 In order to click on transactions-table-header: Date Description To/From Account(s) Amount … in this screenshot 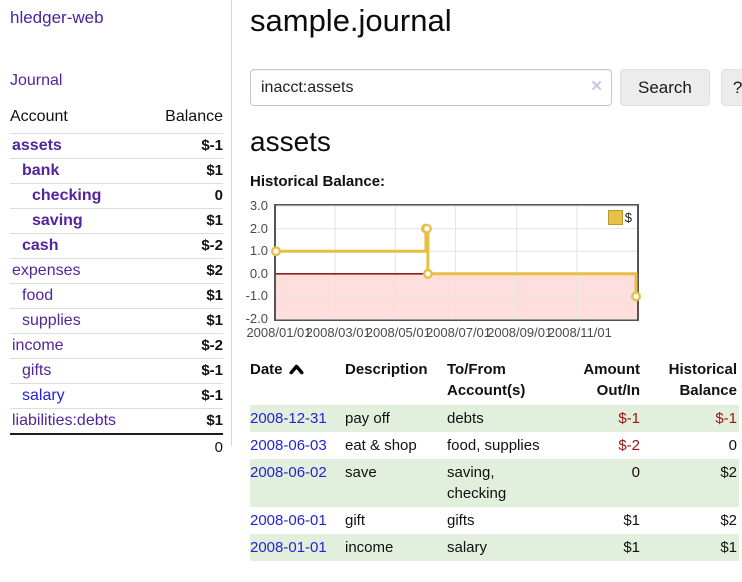, I will do `click(494, 381)`.